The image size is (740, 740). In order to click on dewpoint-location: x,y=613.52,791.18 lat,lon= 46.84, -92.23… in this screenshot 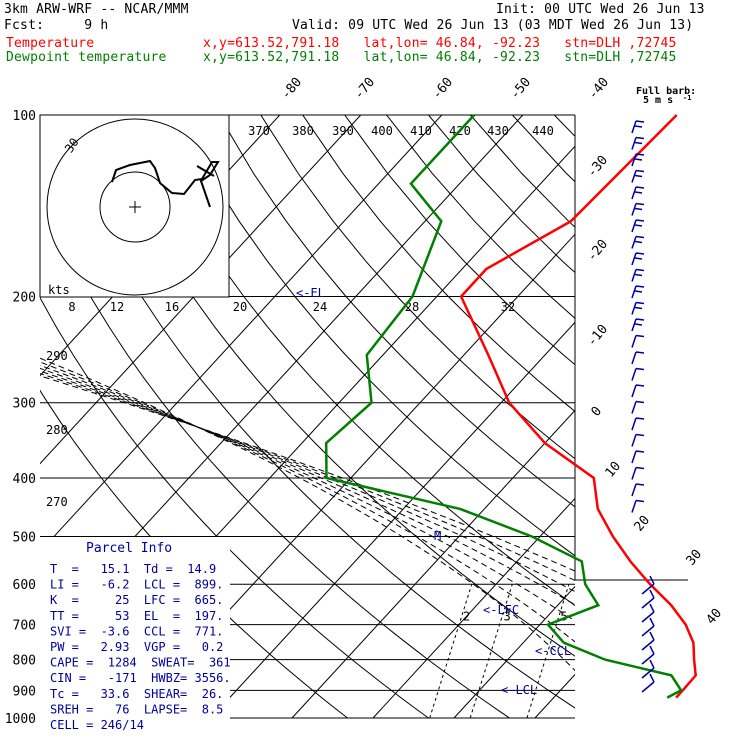, I will do `click(440, 57)`.